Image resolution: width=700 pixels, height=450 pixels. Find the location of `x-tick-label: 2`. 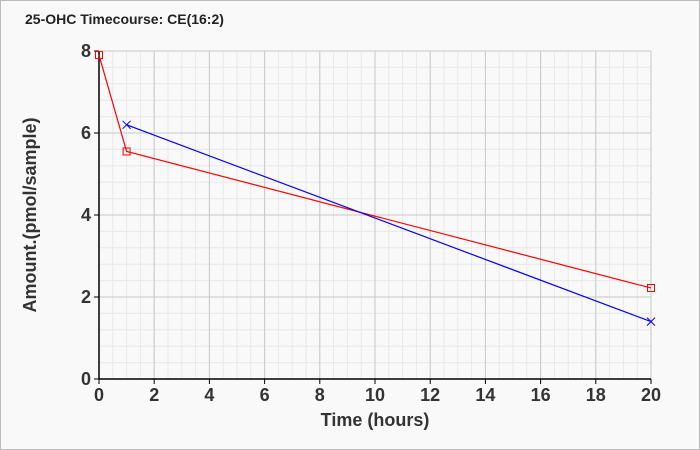

x-tick-label: 2 is located at coordinates (154, 395).